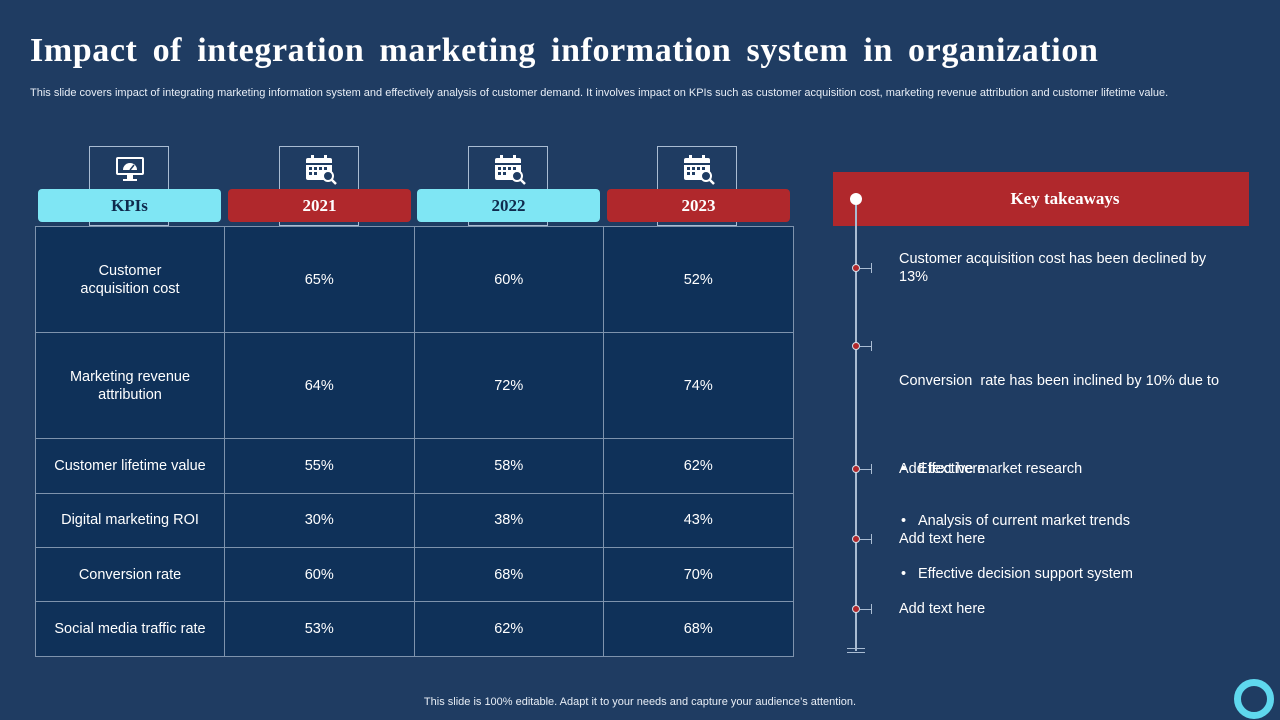  What do you see at coordinates (508, 575) in the screenshot?
I see `value-2022: 68%` at bounding box center [508, 575].